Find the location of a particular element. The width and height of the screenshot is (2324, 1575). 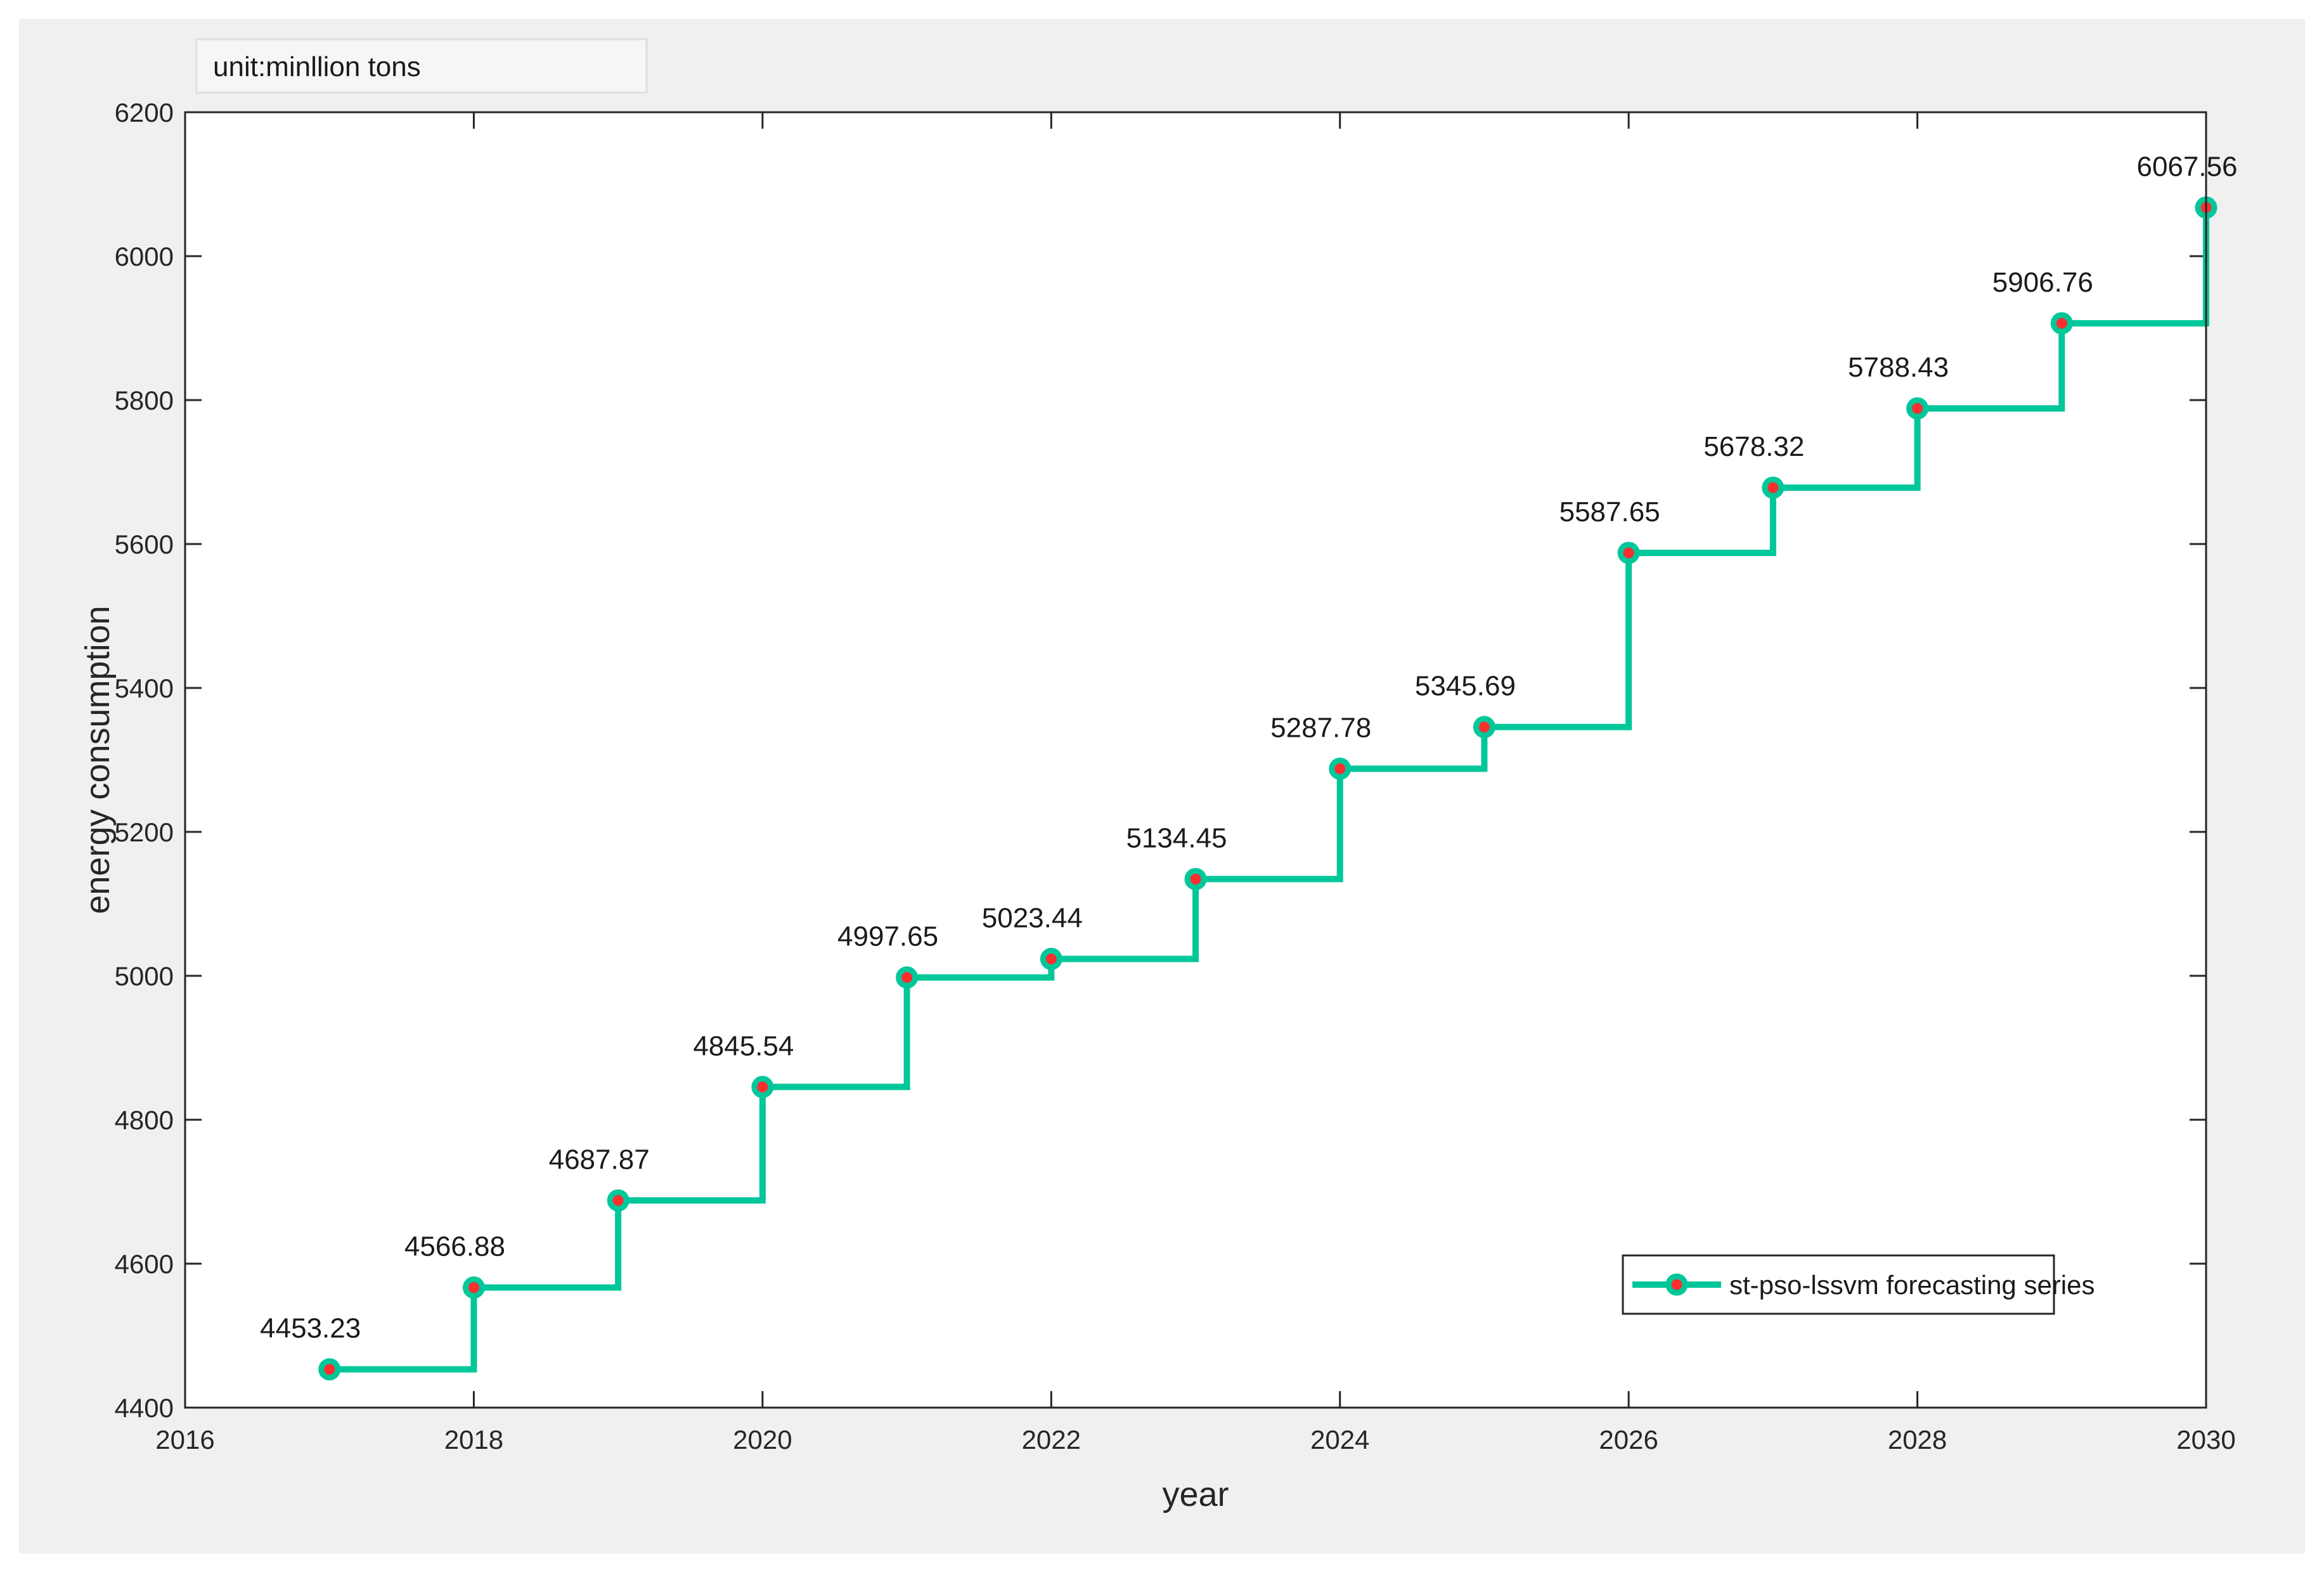

data-label: 4566.88 is located at coordinates (455, 1247).